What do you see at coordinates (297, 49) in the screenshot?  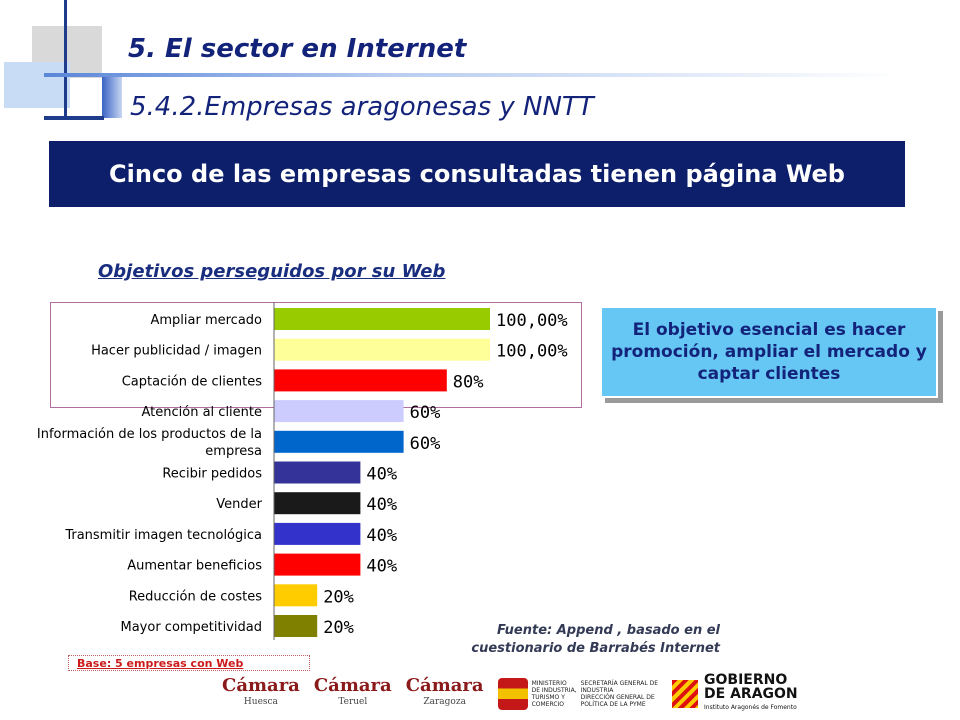 I see `slide-title: 5. El sector en Internet` at bounding box center [297, 49].